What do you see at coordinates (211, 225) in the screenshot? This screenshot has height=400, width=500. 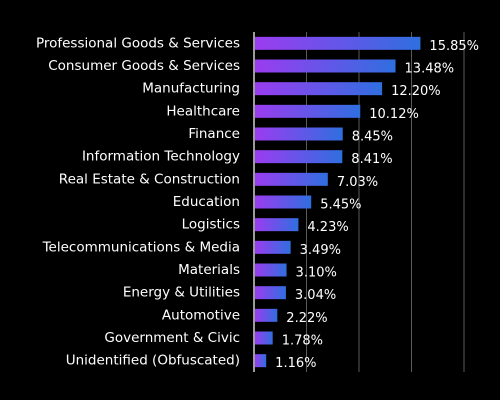 I see `category-label-8: Logistics` at bounding box center [211, 225].